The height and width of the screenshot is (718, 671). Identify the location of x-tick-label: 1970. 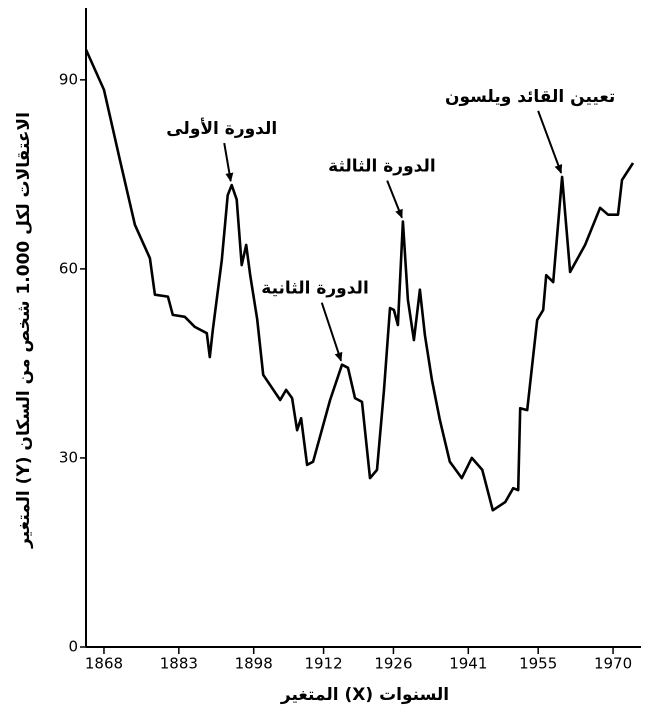
(613, 664).